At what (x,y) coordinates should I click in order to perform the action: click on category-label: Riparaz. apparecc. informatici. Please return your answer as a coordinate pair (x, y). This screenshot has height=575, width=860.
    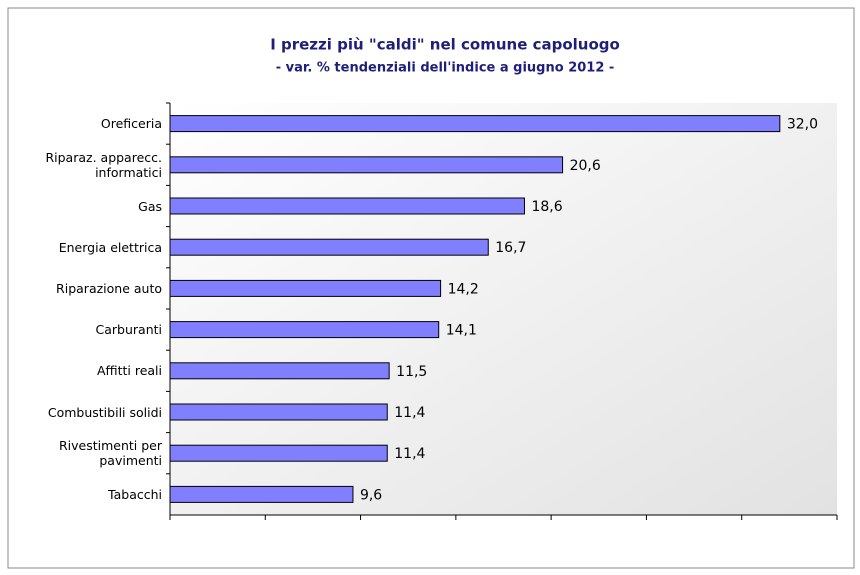
    Looking at the image, I should click on (103, 164).